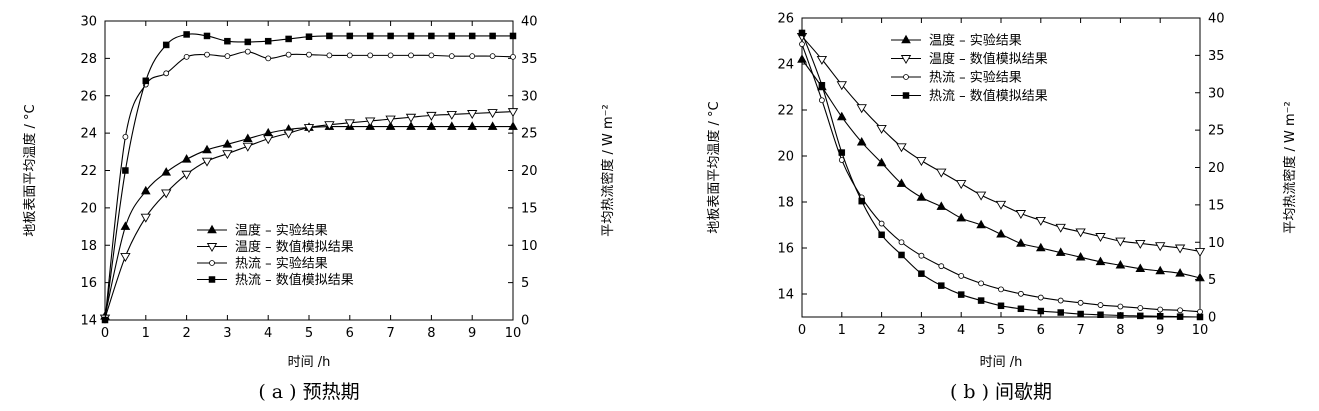  I want to click on legend-entry: 热流 – 数值模拟结果, so click(988, 96).